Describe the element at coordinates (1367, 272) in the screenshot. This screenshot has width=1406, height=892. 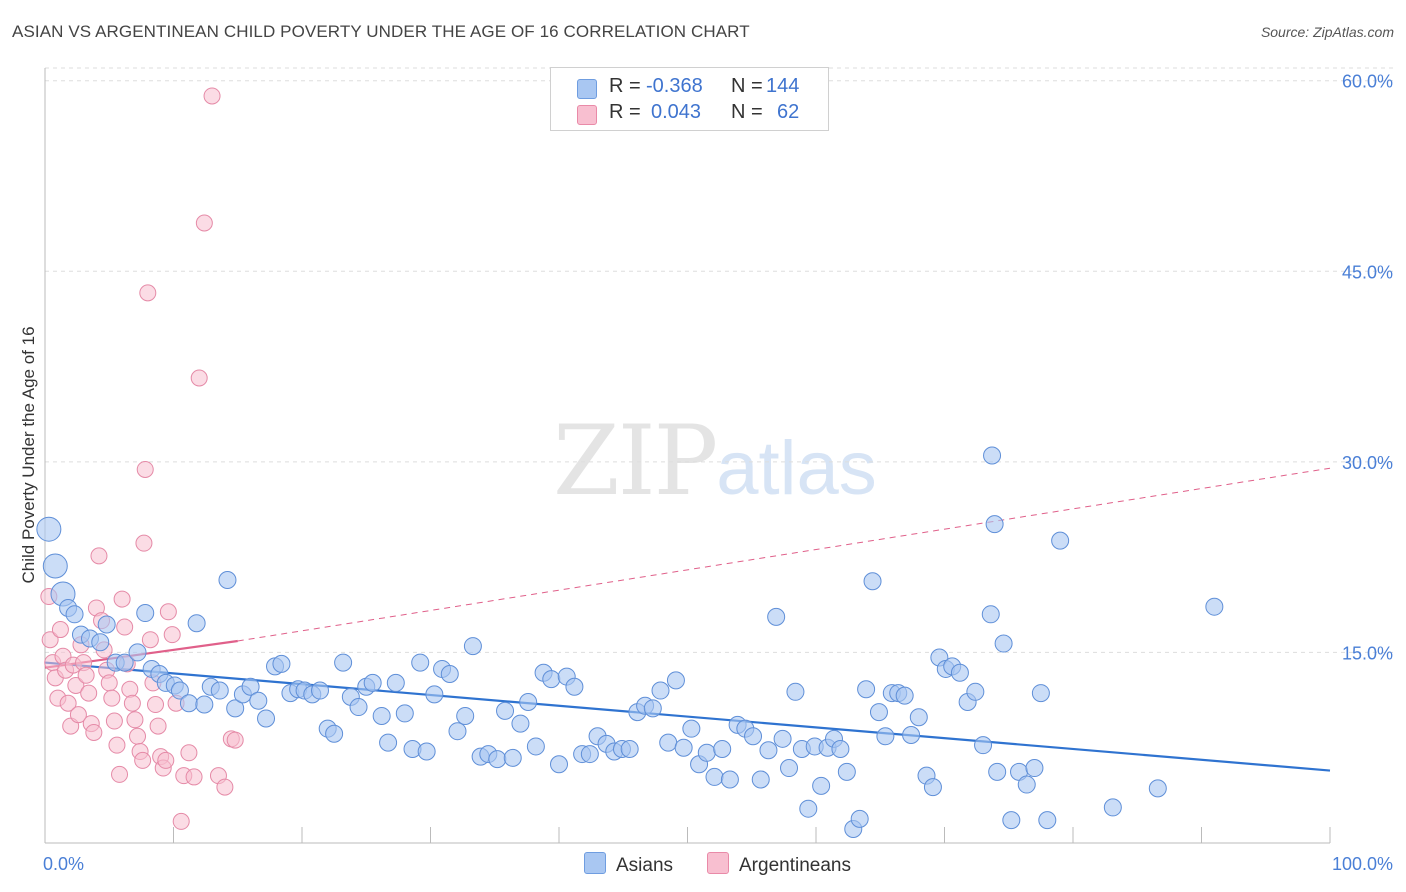
I see `y-tick-label: 45.0%` at that location.